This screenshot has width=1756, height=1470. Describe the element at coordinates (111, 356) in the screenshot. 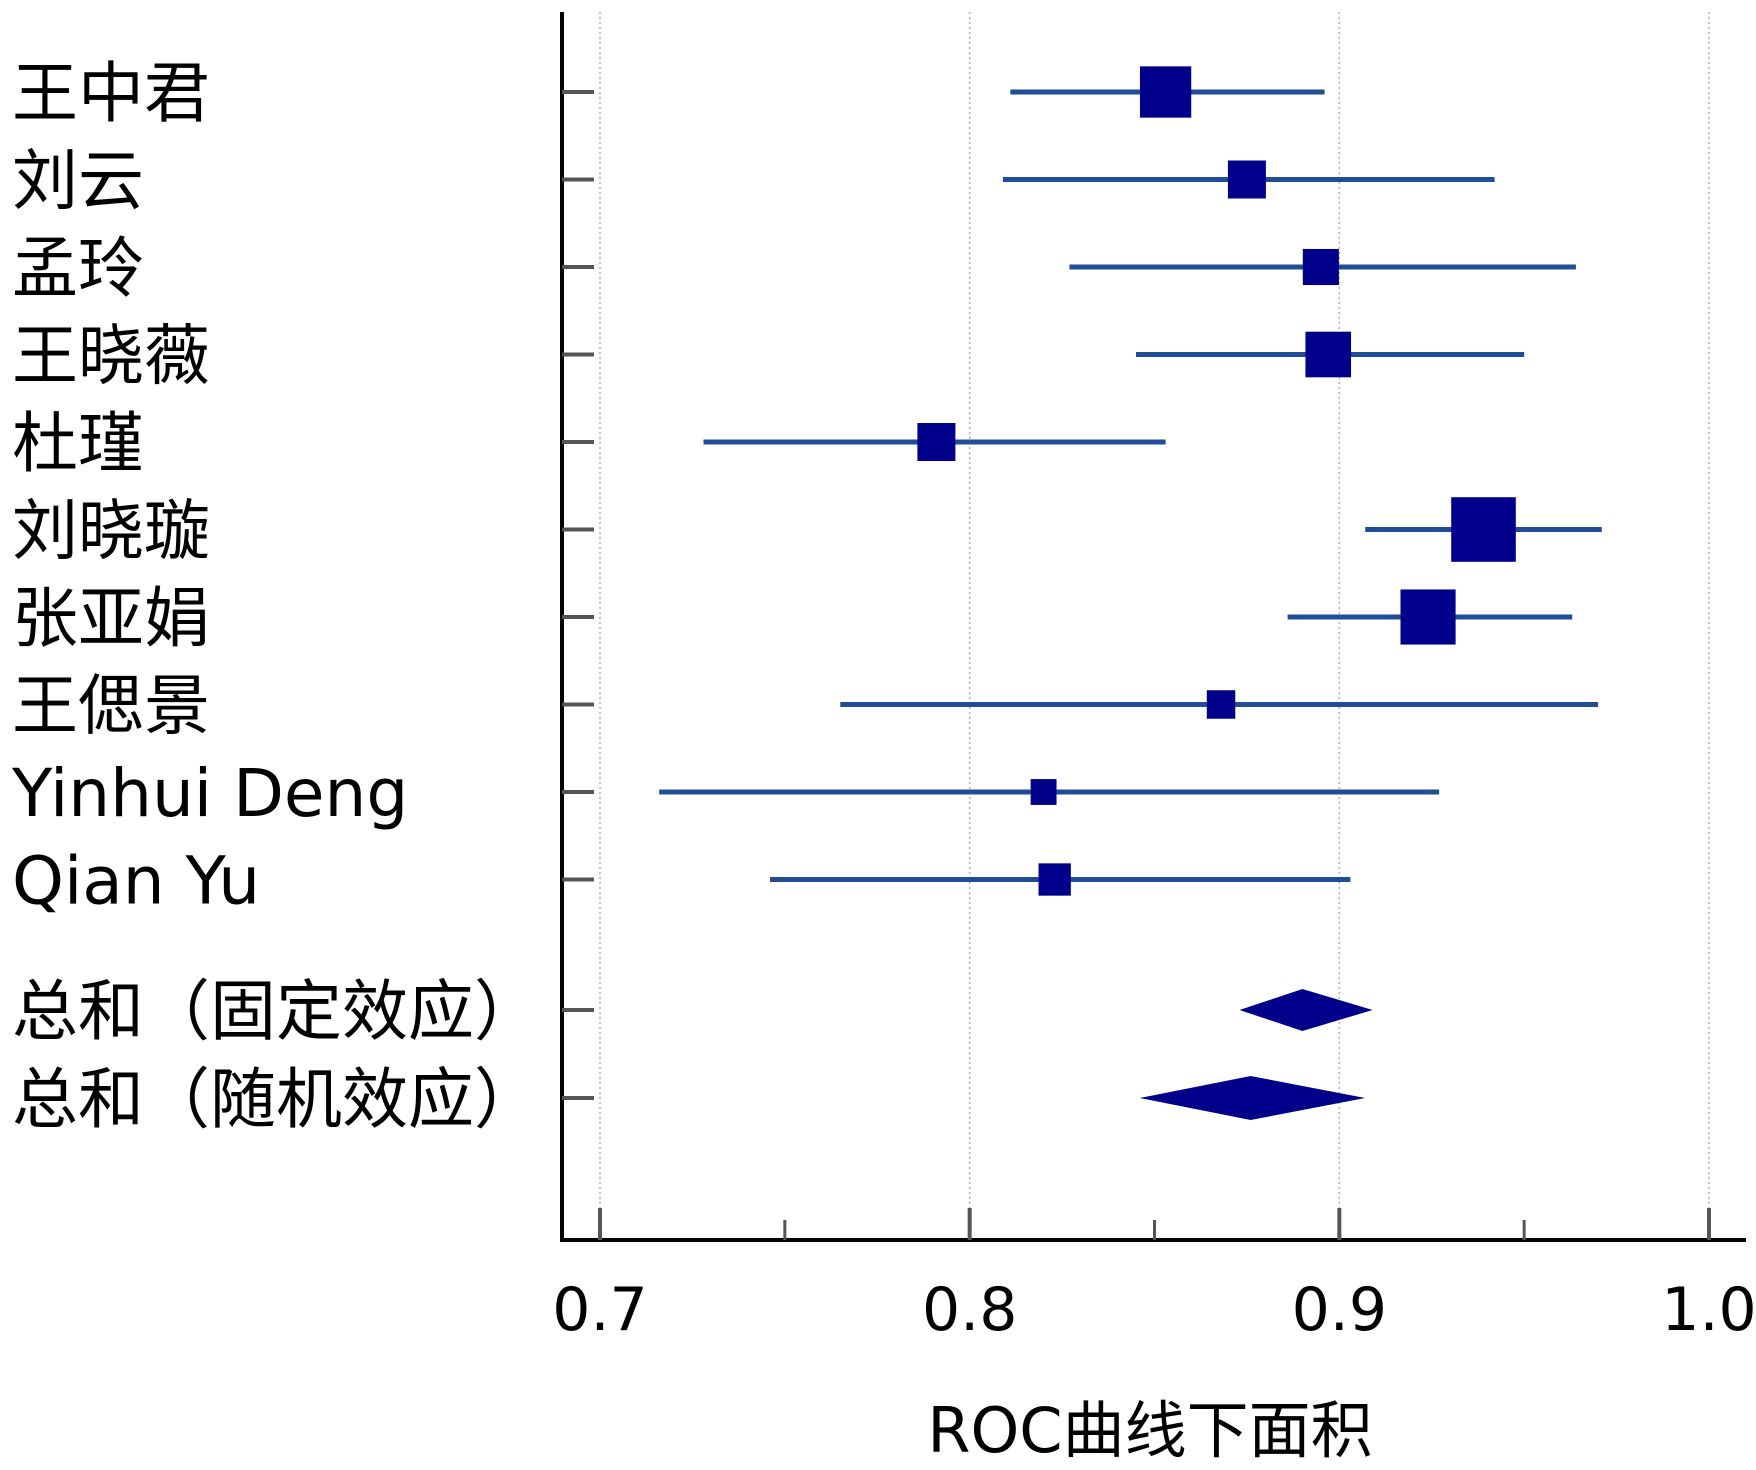

I see `study-label: 王晓薇` at that location.